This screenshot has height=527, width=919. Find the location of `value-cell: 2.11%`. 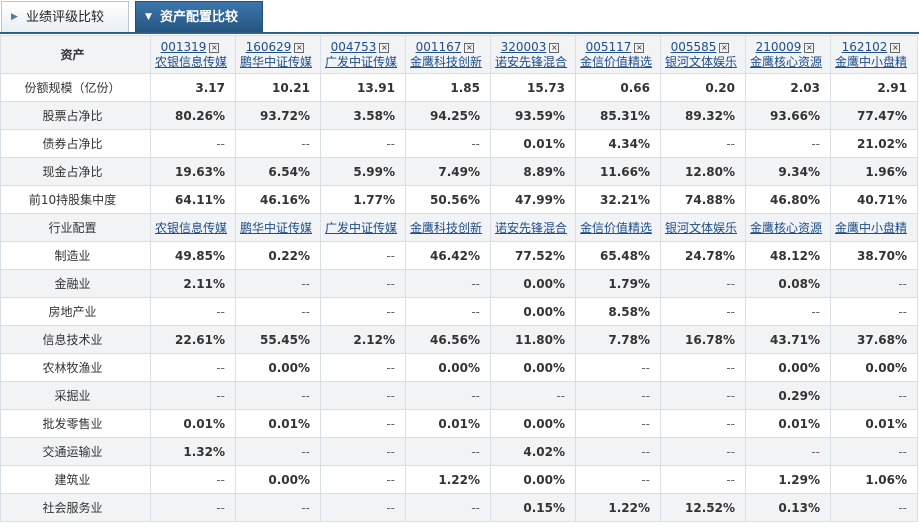

value-cell: 2.11% is located at coordinates (193, 283).